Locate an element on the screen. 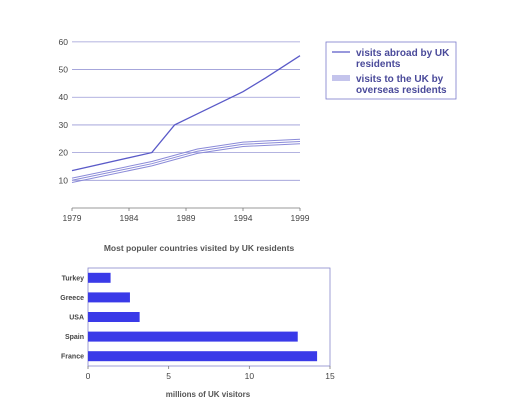 This screenshot has height=420, width=512. x-tick-label: 15 is located at coordinates (330, 376).